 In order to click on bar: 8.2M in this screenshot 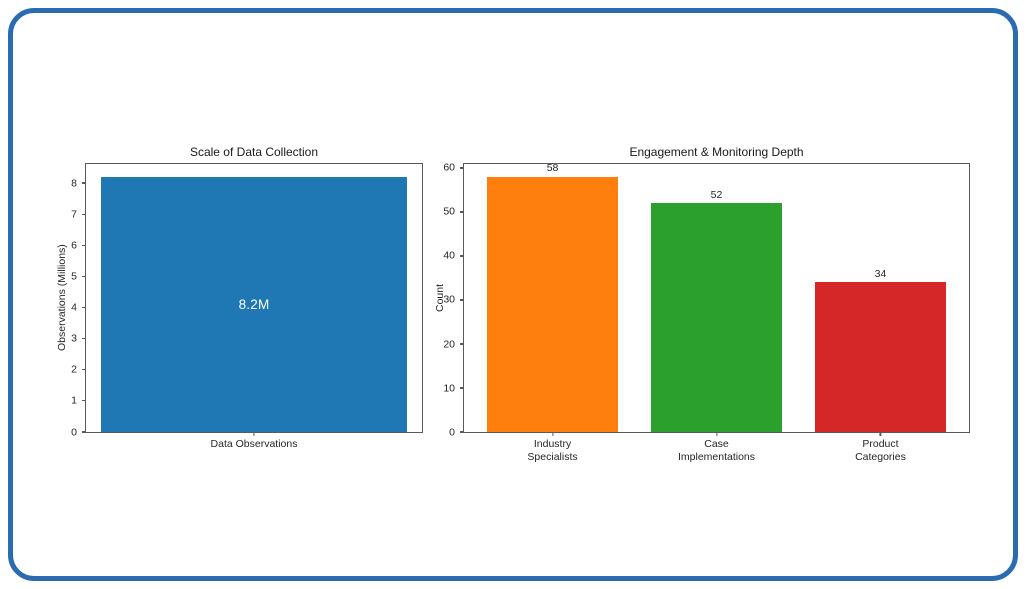, I will do `click(254, 304)`.